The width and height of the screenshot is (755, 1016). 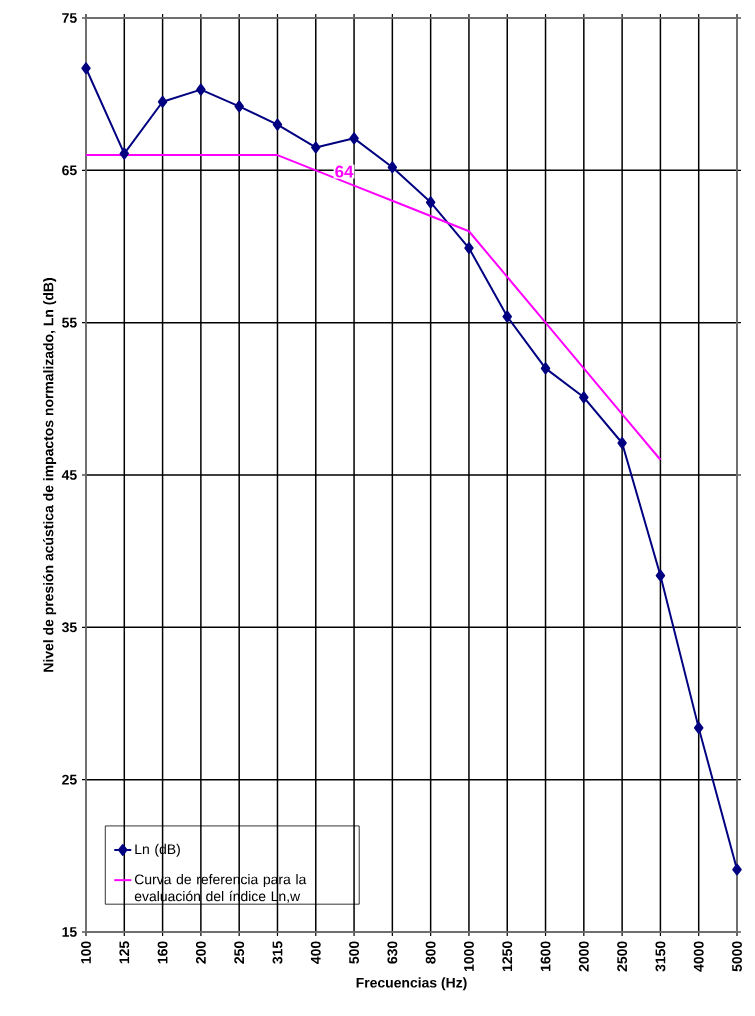 I want to click on y-tick-label: 65, so click(x=69, y=170).